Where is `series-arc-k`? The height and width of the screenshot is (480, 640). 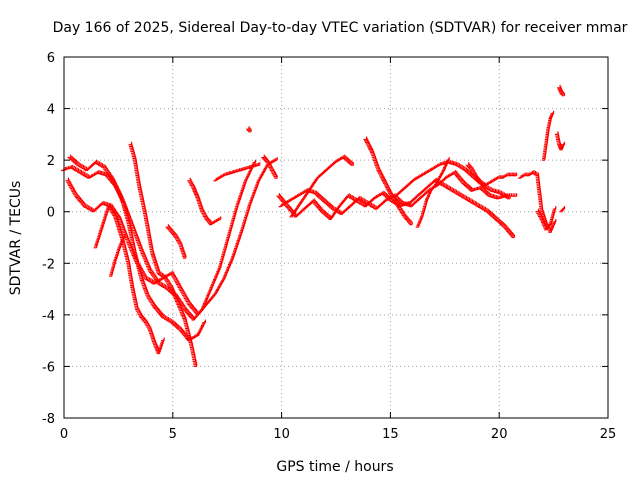
series-arc-k is located at coordinates (395, 208).